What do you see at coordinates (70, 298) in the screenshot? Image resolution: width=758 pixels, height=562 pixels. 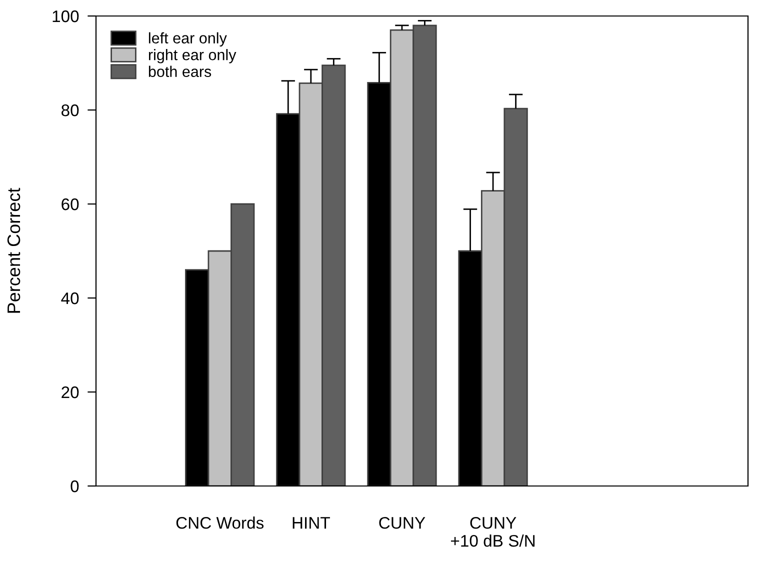 I see `y-tick-label: 40` at bounding box center [70, 298].